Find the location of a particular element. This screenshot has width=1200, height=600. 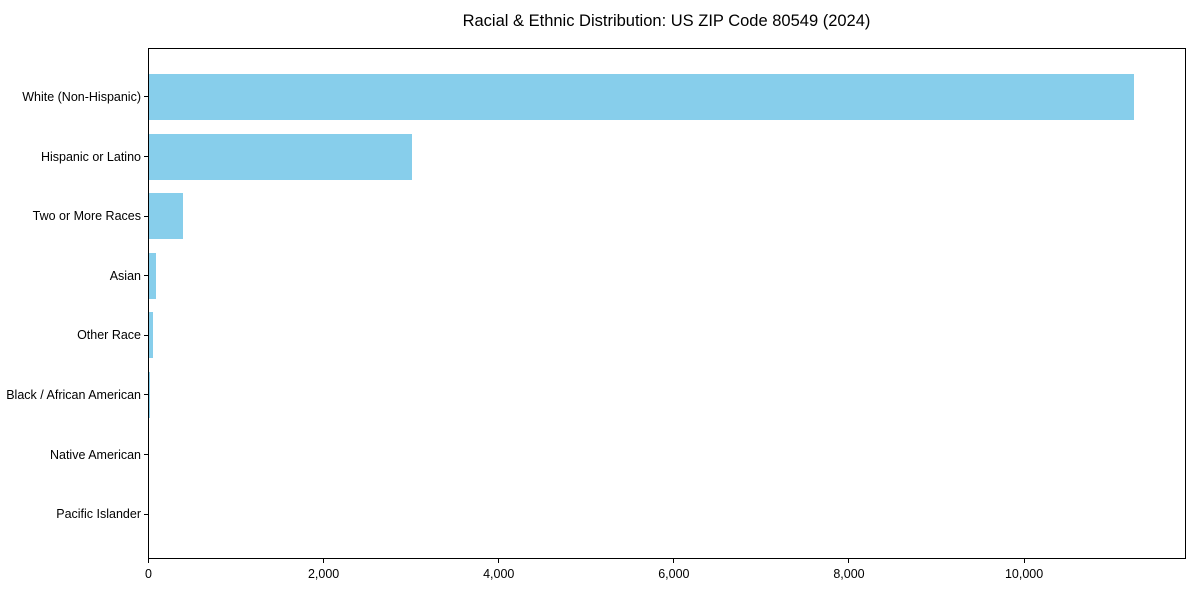

bar-other-race is located at coordinates (150, 335).